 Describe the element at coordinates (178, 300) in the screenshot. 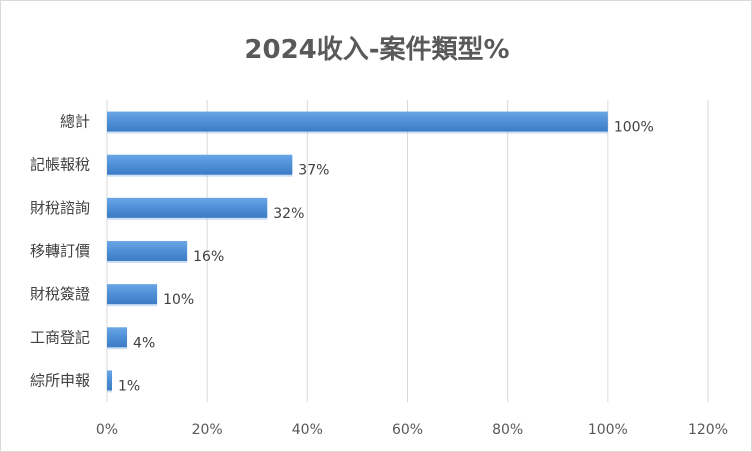

I see `data-label: 10%` at that location.